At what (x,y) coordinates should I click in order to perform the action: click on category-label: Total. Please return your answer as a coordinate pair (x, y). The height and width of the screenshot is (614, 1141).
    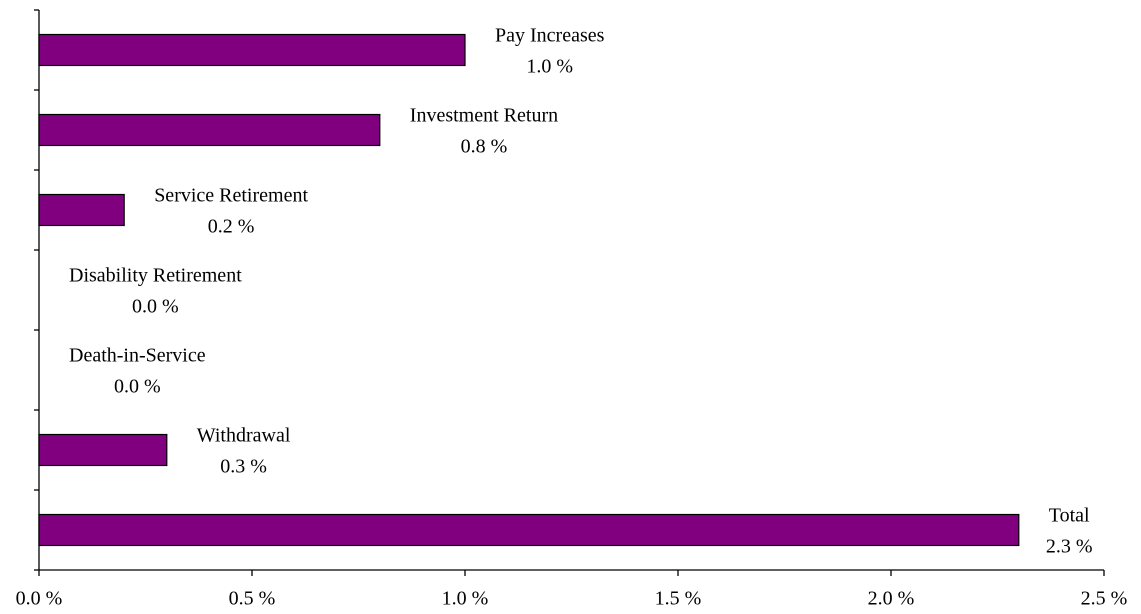
    Looking at the image, I should click on (1069, 516).